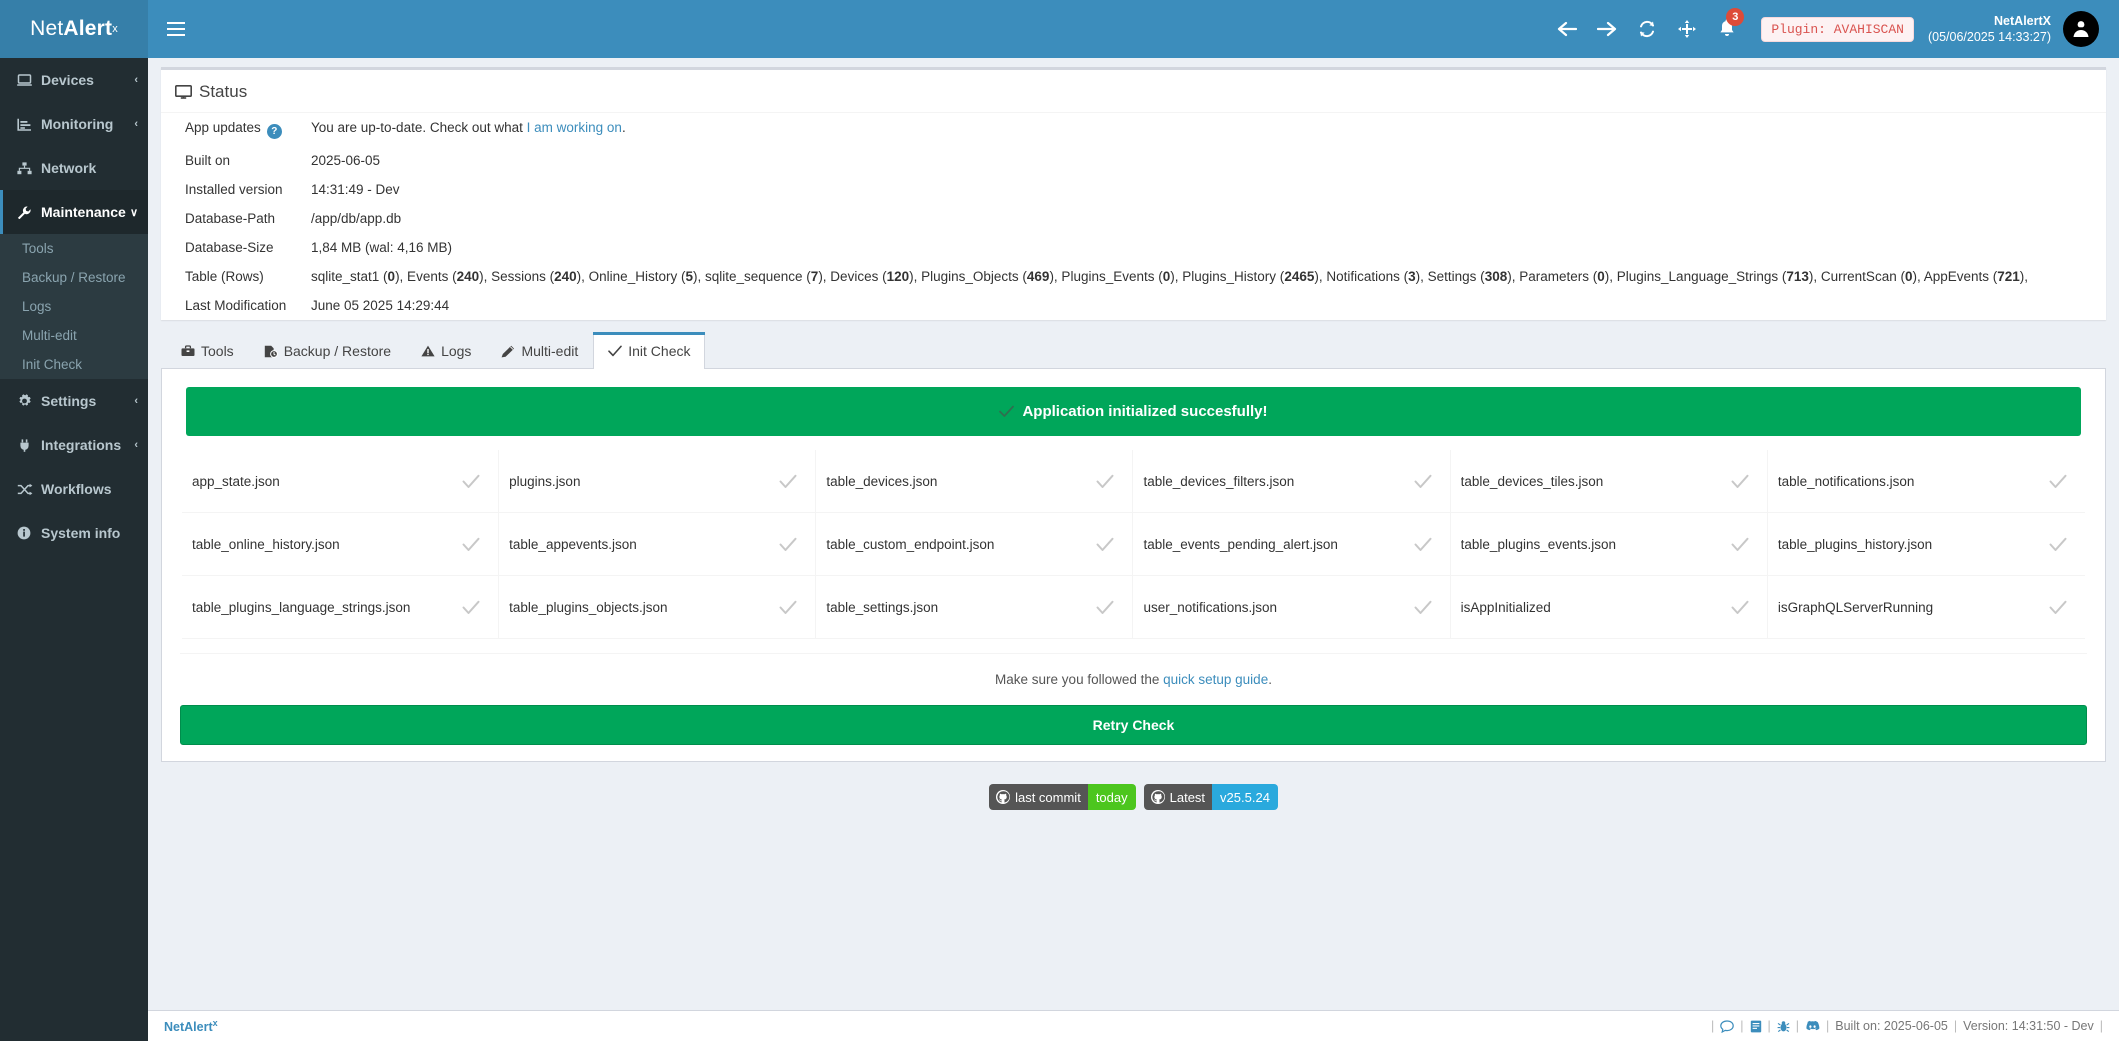  Describe the element at coordinates (1270, 679) in the screenshot. I see `hint-text-post: .` at that location.